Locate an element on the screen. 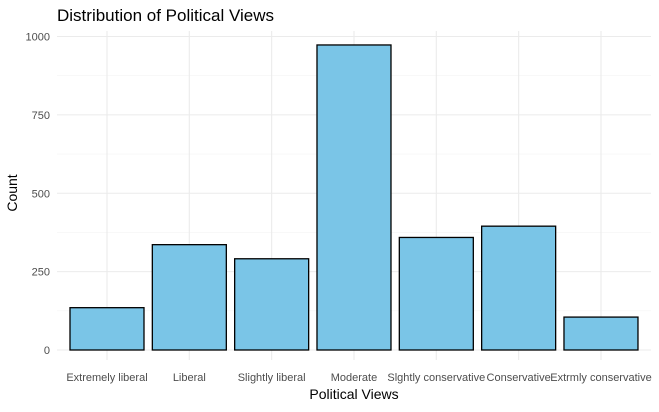  chart-title: Distribution of Political Views is located at coordinates (165, 15).